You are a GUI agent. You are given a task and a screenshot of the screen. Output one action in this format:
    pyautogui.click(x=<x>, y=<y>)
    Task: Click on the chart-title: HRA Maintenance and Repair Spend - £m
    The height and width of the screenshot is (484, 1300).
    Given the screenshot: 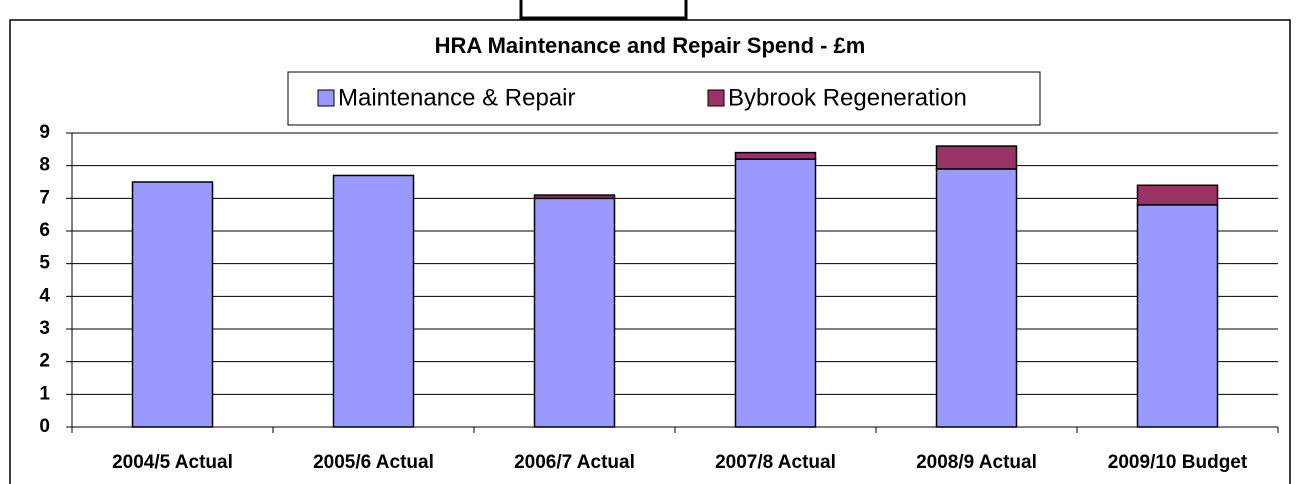 What is the action you would take?
    pyautogui.click(x=650, y=45)
    